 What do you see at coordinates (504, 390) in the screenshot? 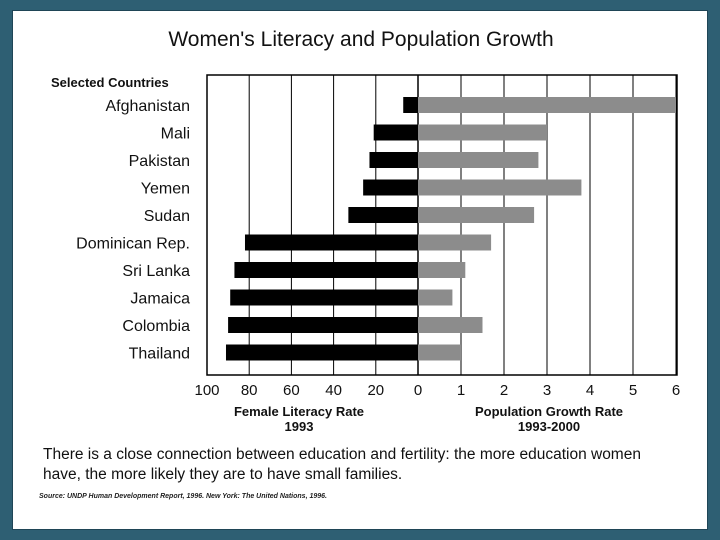
I see `tick-label-right: 2` at bounding box center [504, 390].